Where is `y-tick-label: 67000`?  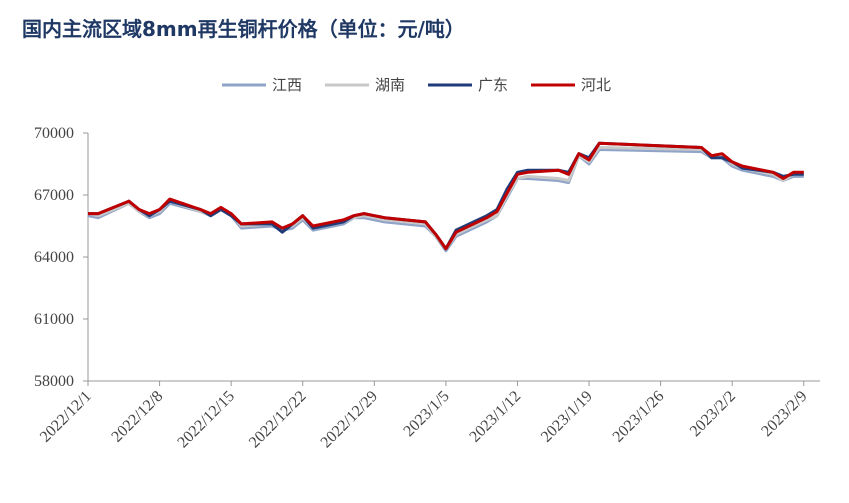 y-tick-label: 67000 is located at coordinates (54, 195).